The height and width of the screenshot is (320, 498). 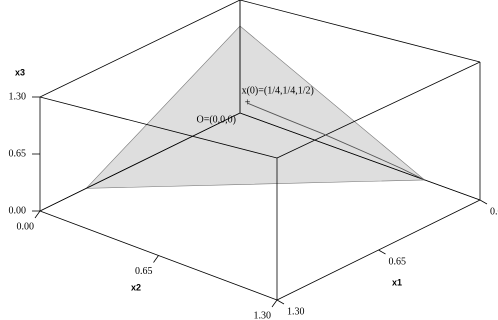 What do you see at coordinates (136, 287) in the screenshot?
I see `x2-axis-label: x2` at bounding box center [136, 287].